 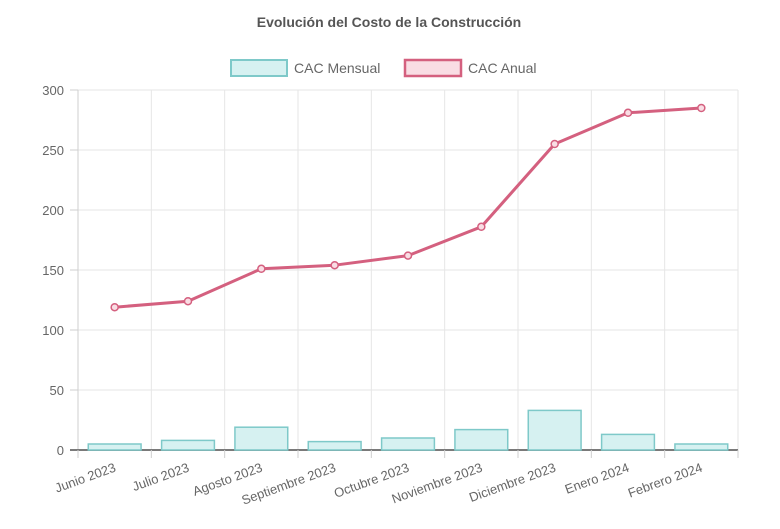 I want to click on chart-title: Evolución del Costo de la Construcción, so click(x=389, y=22).